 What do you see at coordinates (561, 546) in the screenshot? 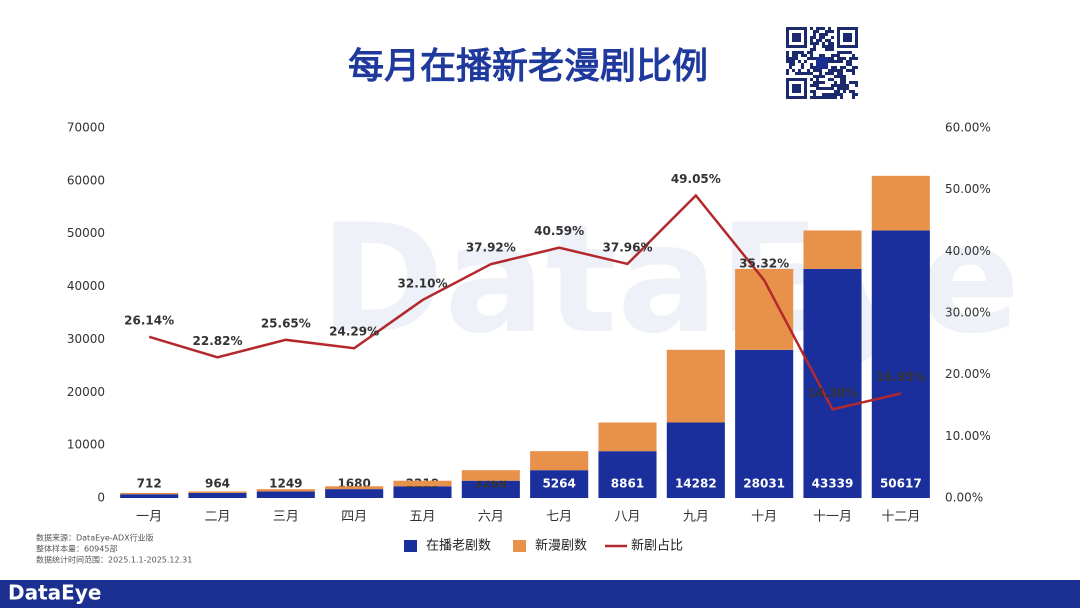
I see `legend-label: 新漫剧数` at bounding box center [561, 546].